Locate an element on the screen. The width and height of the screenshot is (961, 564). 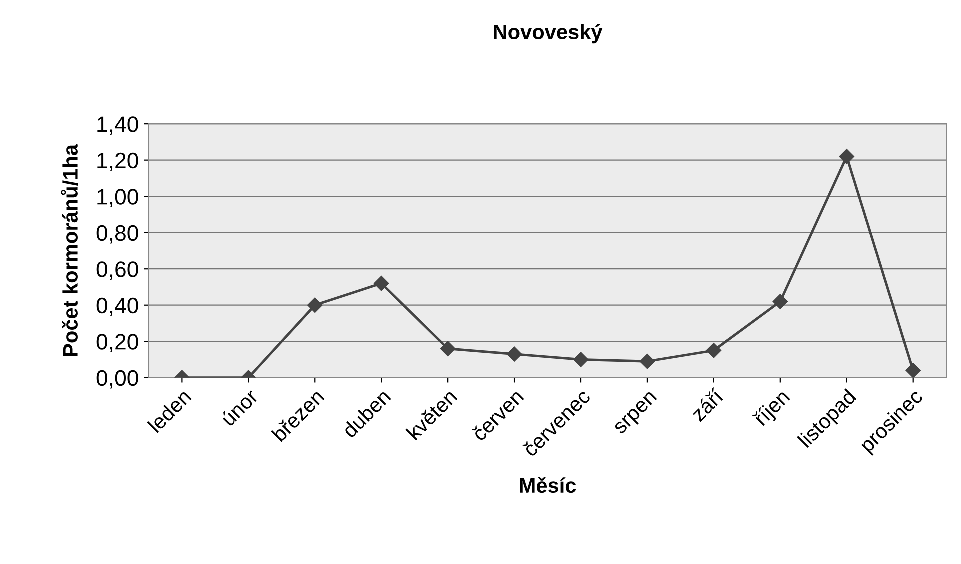
x-tick-label: září is located at coordinates (707, 404).